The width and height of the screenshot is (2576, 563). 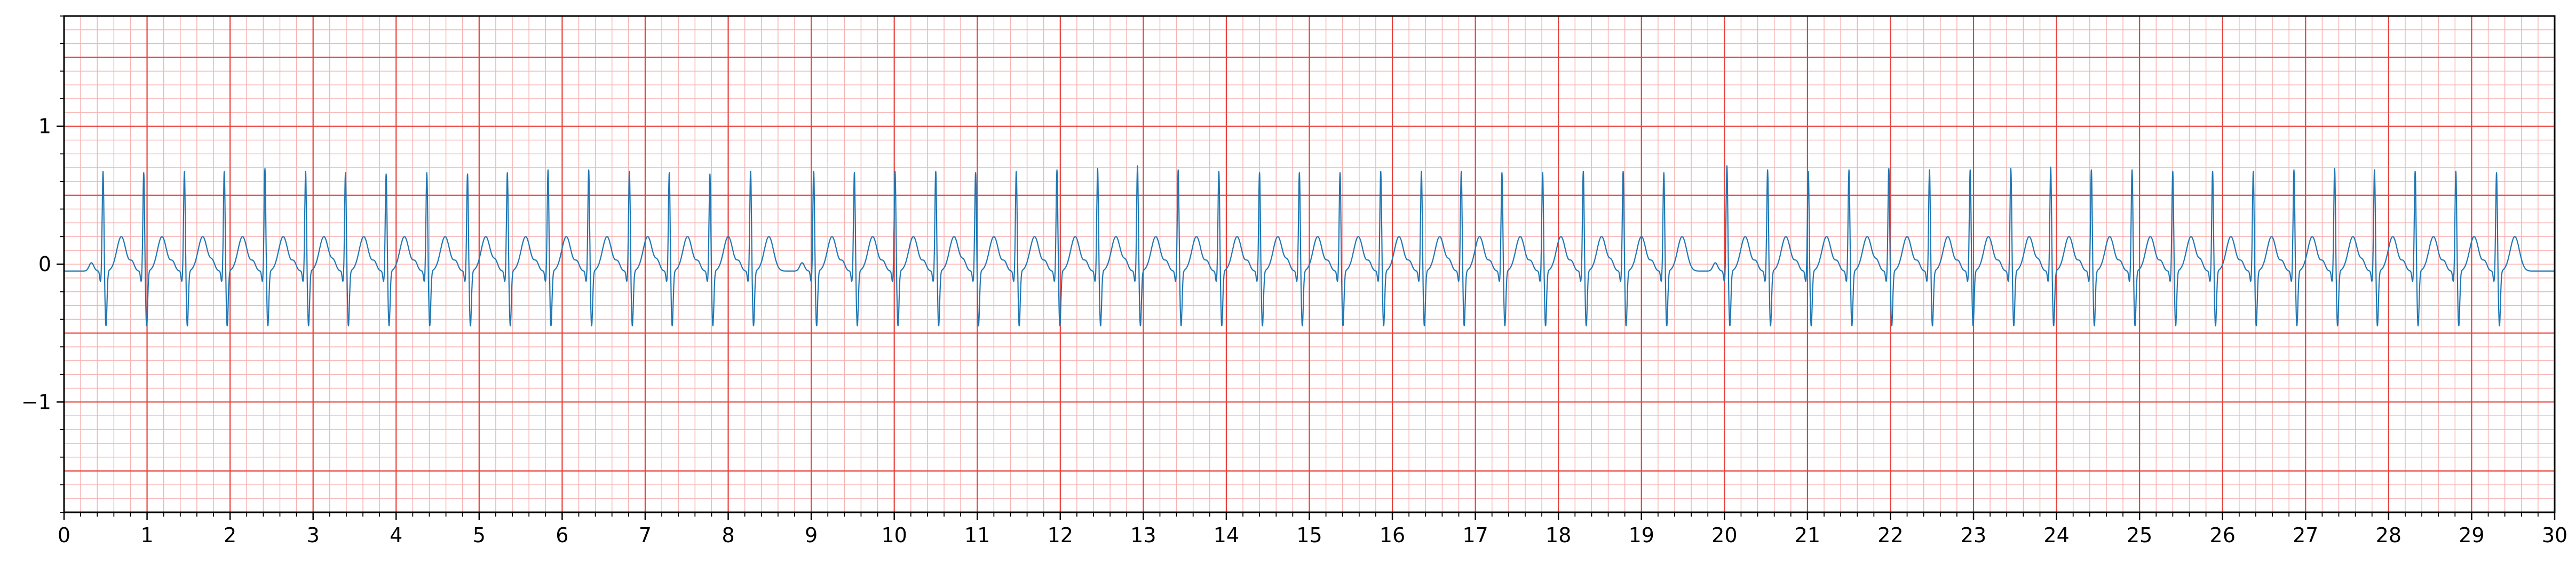 What do you see at coordinates (1641, 535) in the screenshot?
I see `x-tick-label: 19` at bounding box center [1641, 535].